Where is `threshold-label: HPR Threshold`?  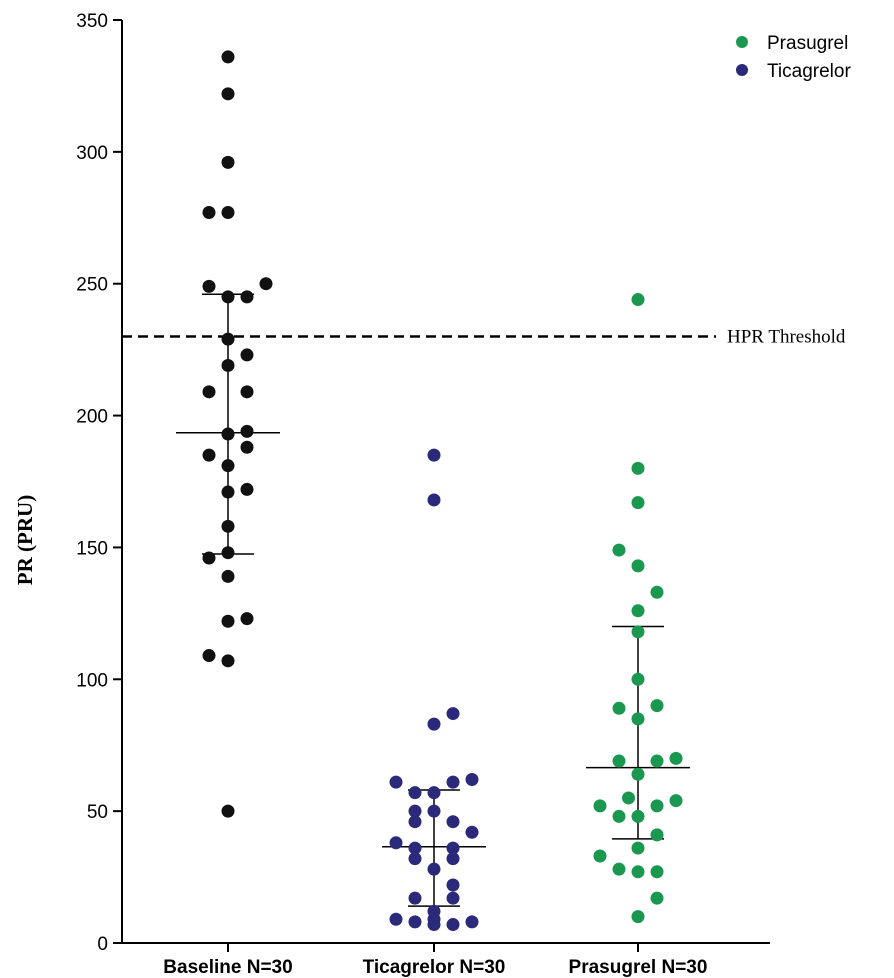
threshold-label: HPR Threshold is located at coordinates (786, 336).